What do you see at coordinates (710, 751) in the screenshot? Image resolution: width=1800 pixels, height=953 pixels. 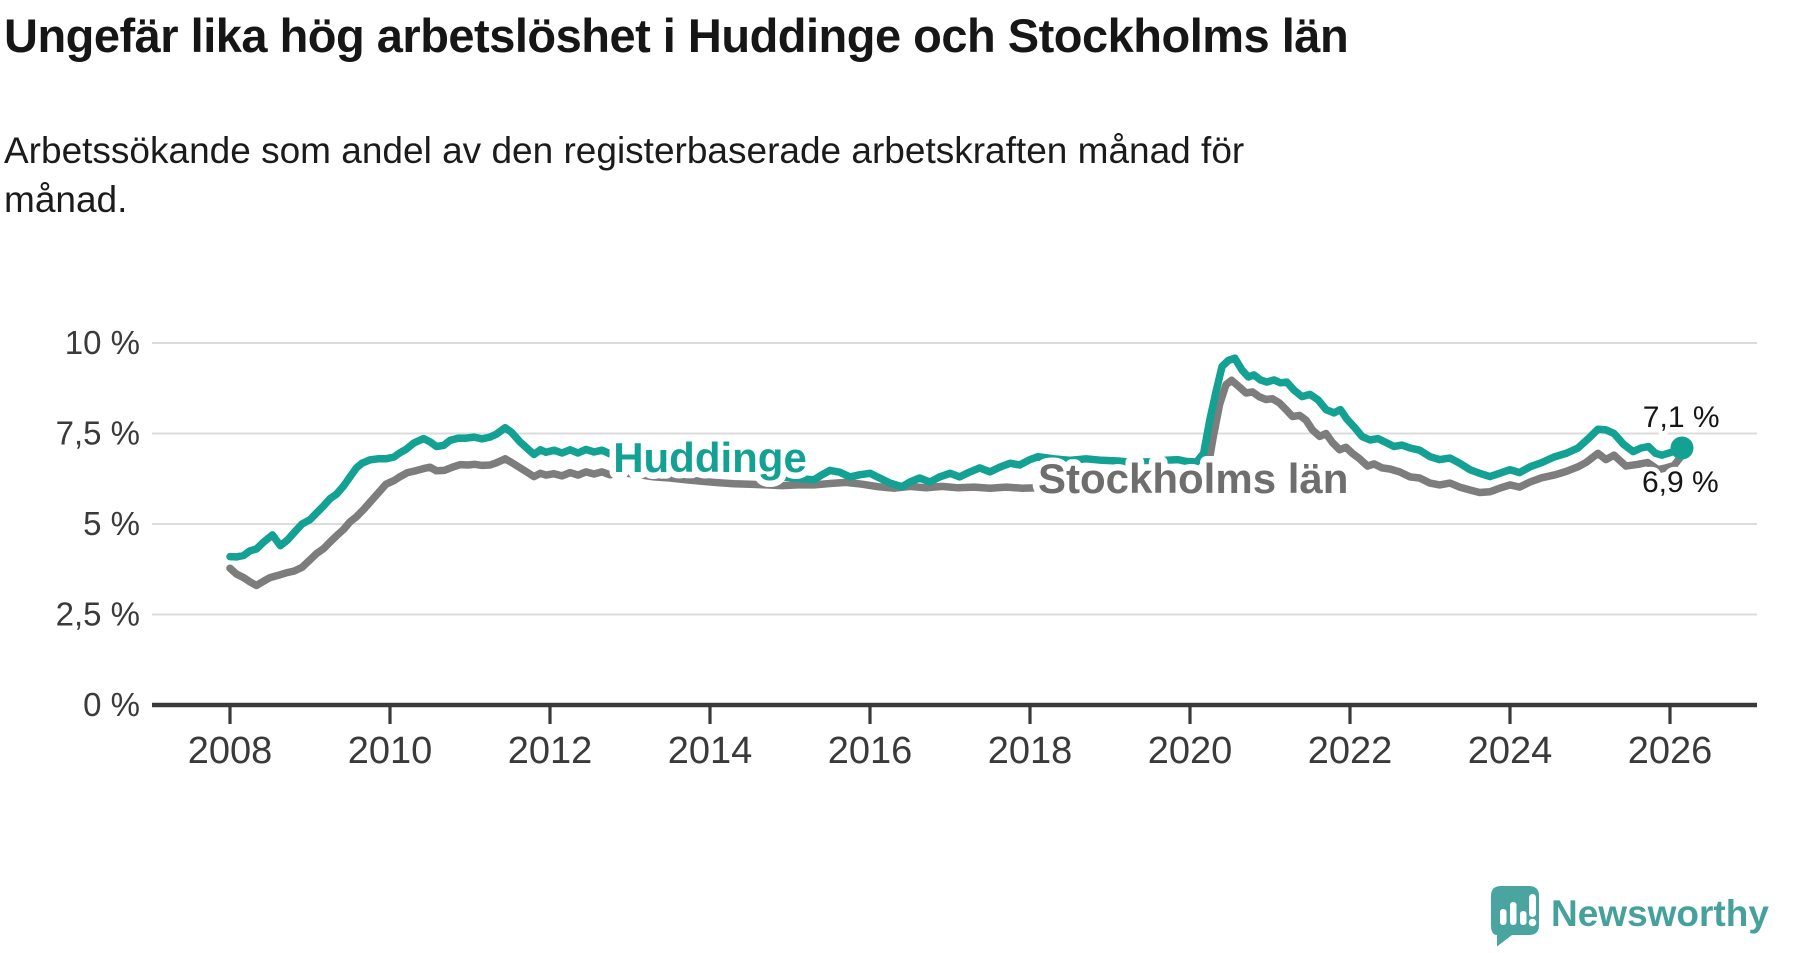 I see `x-axis-label: 2014` at bounding box center [710, 751].